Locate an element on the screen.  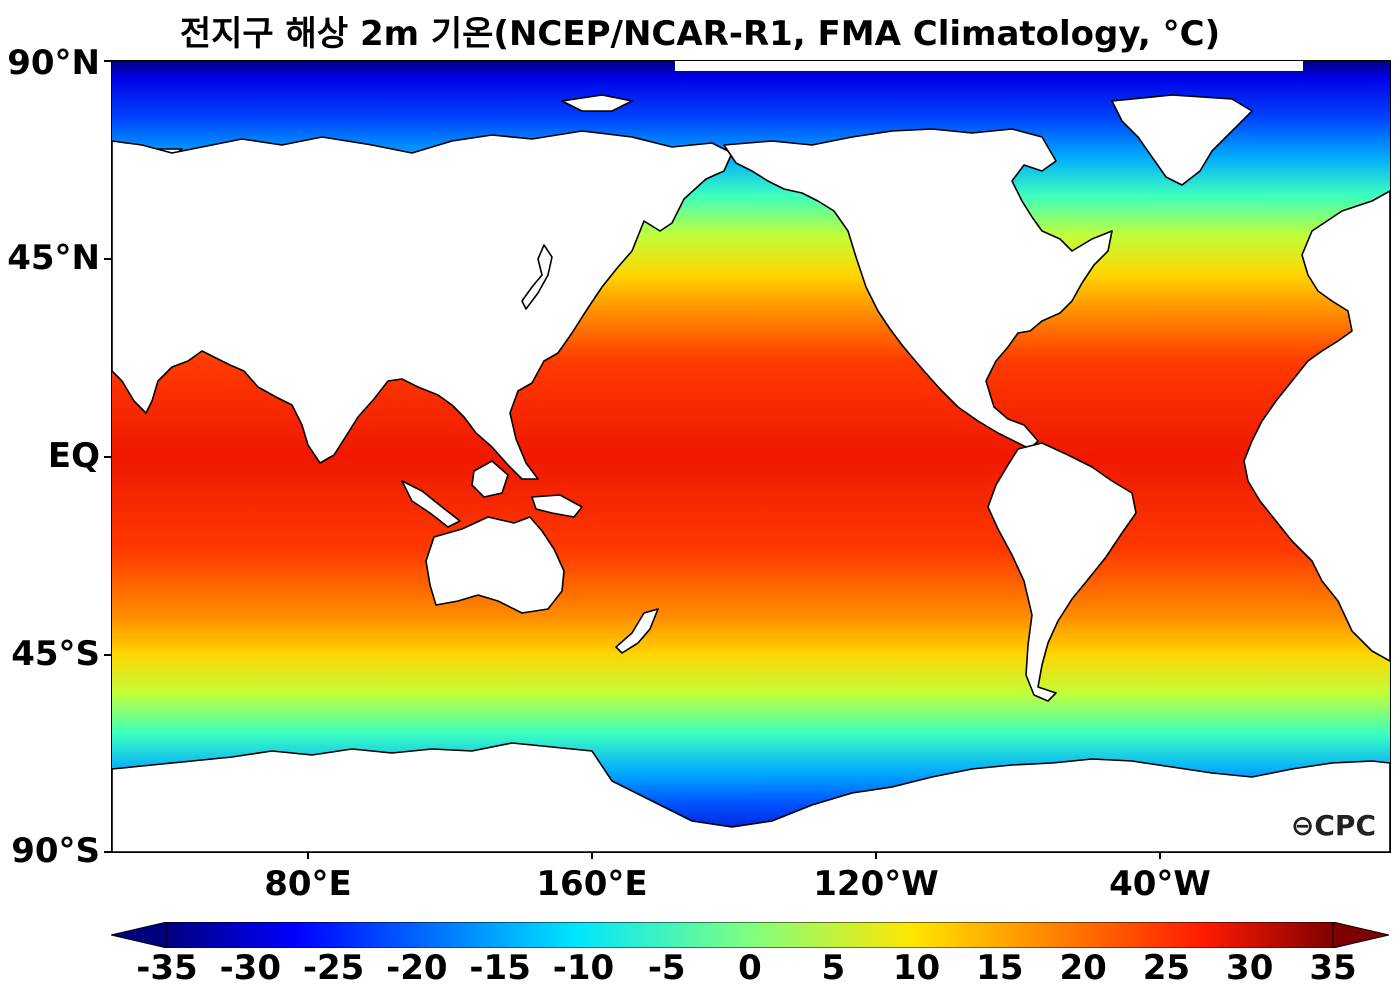
lon-label-120w: 120°W is located at coordinates (876, 884).